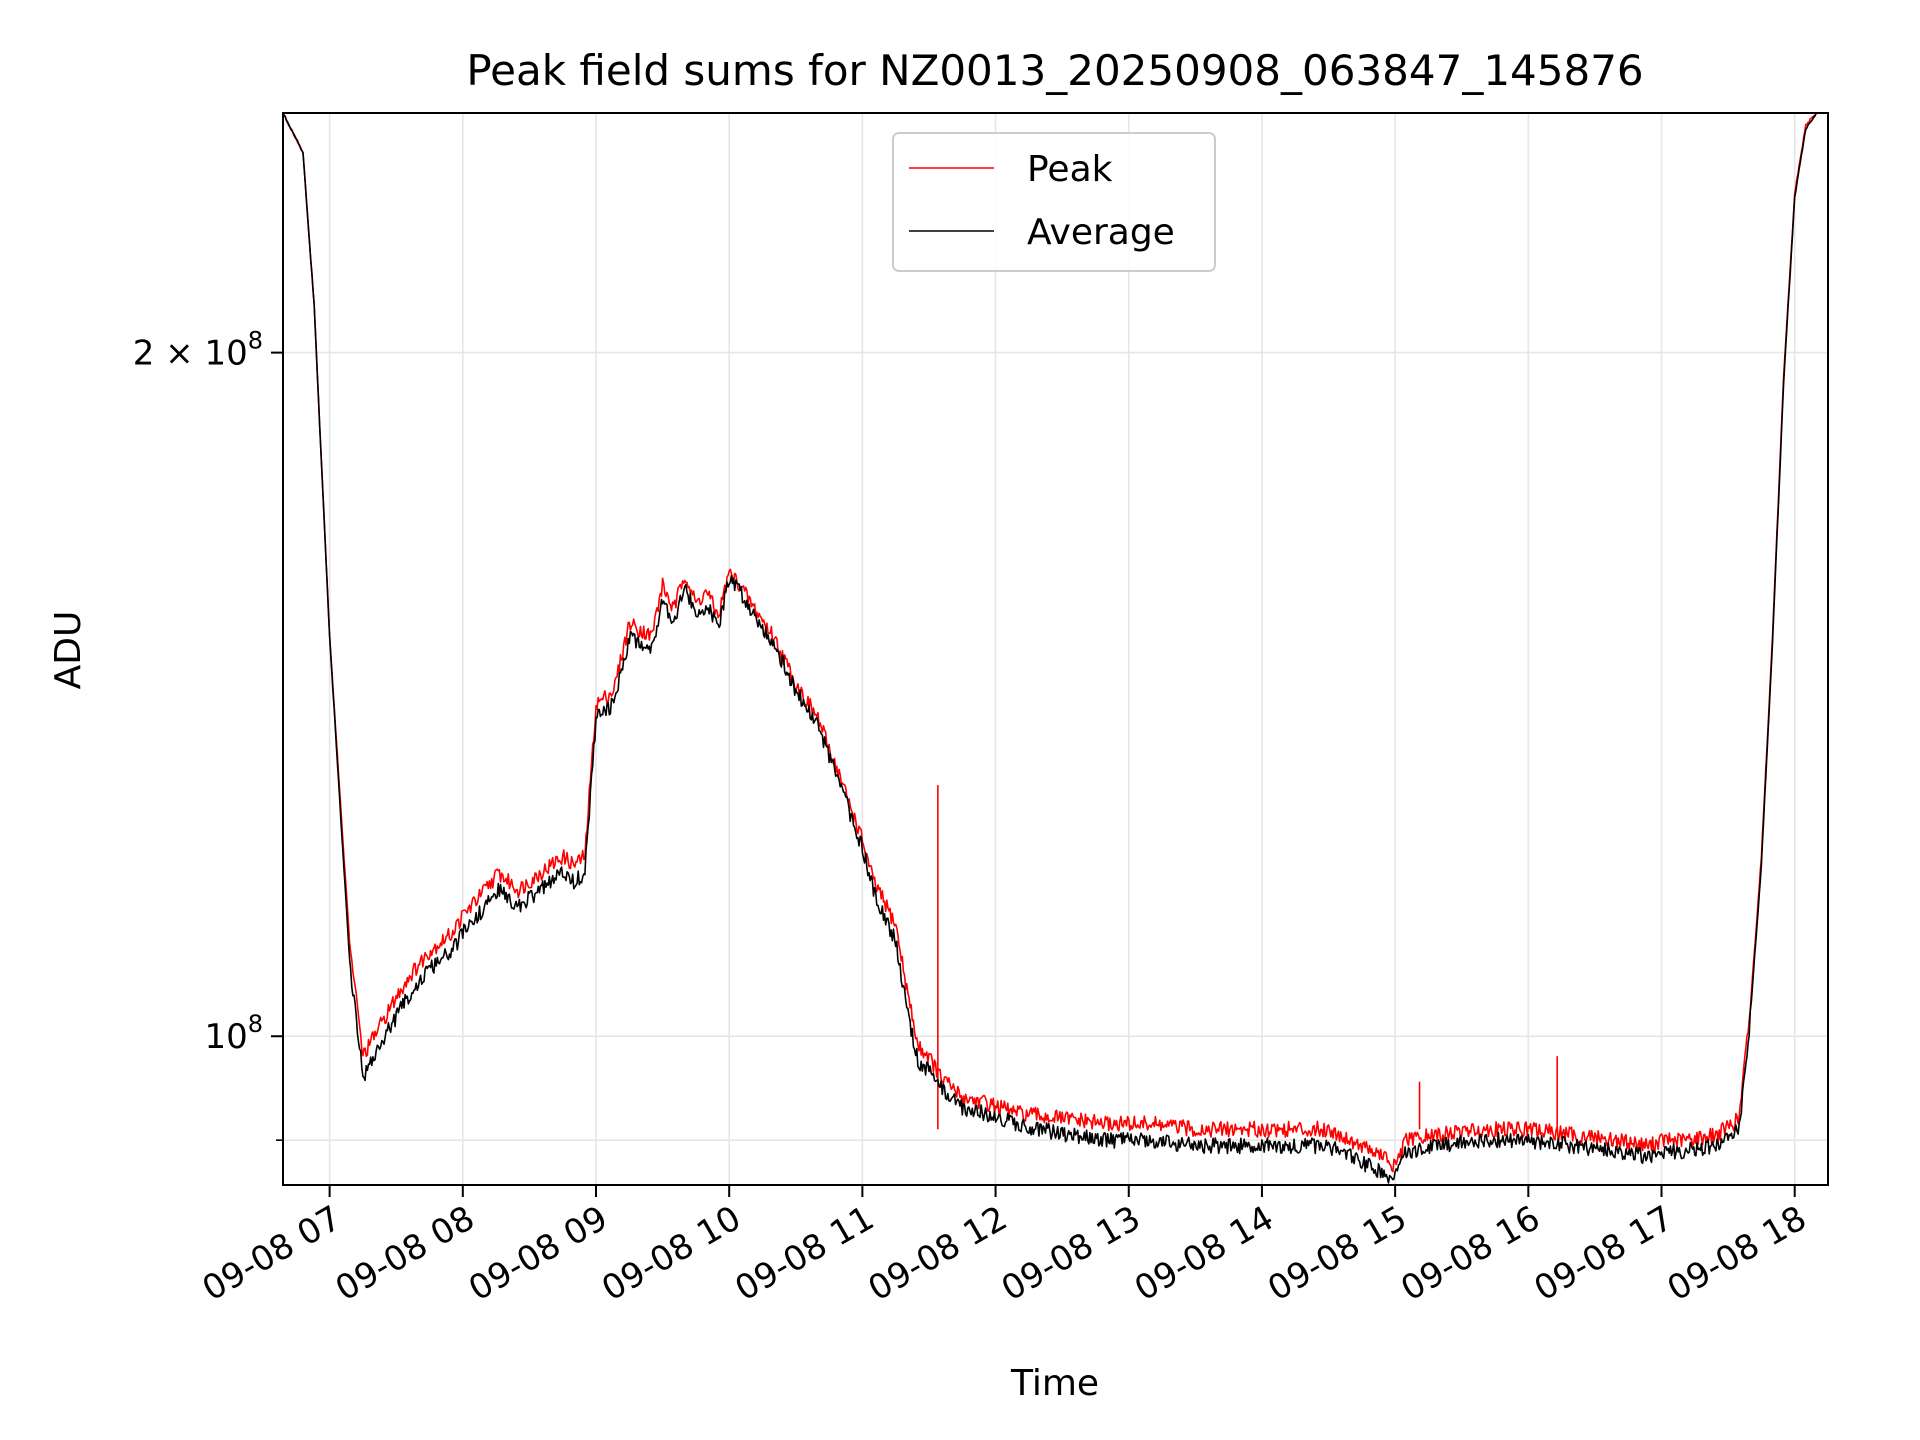 This screenshot has width=1920, height=1440. What do you see at coordinates (1101, 232) in the screenshot?
I see `legend-label-average: Average` at bounding box center [1101, 232].